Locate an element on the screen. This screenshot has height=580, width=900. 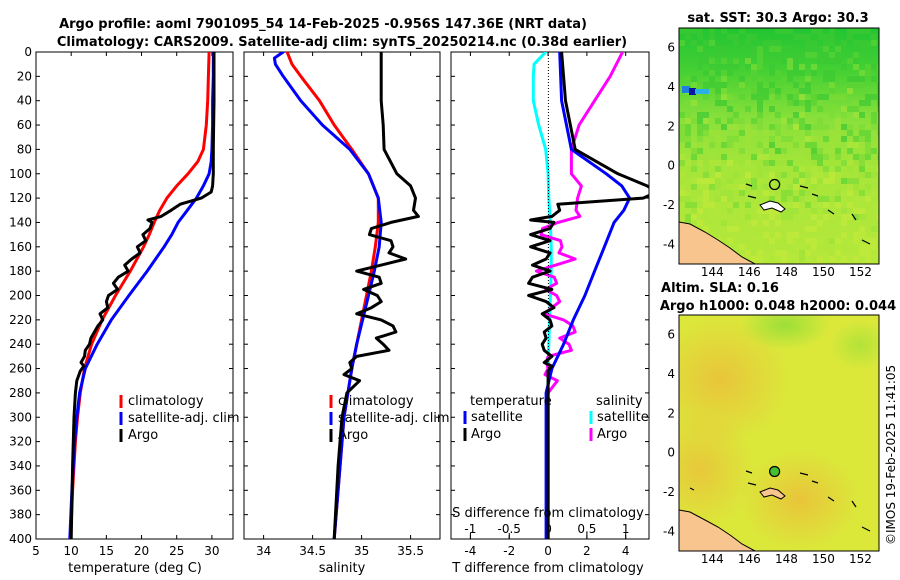
map-y-tick-label: -4 is located at coordinates (669, 244).